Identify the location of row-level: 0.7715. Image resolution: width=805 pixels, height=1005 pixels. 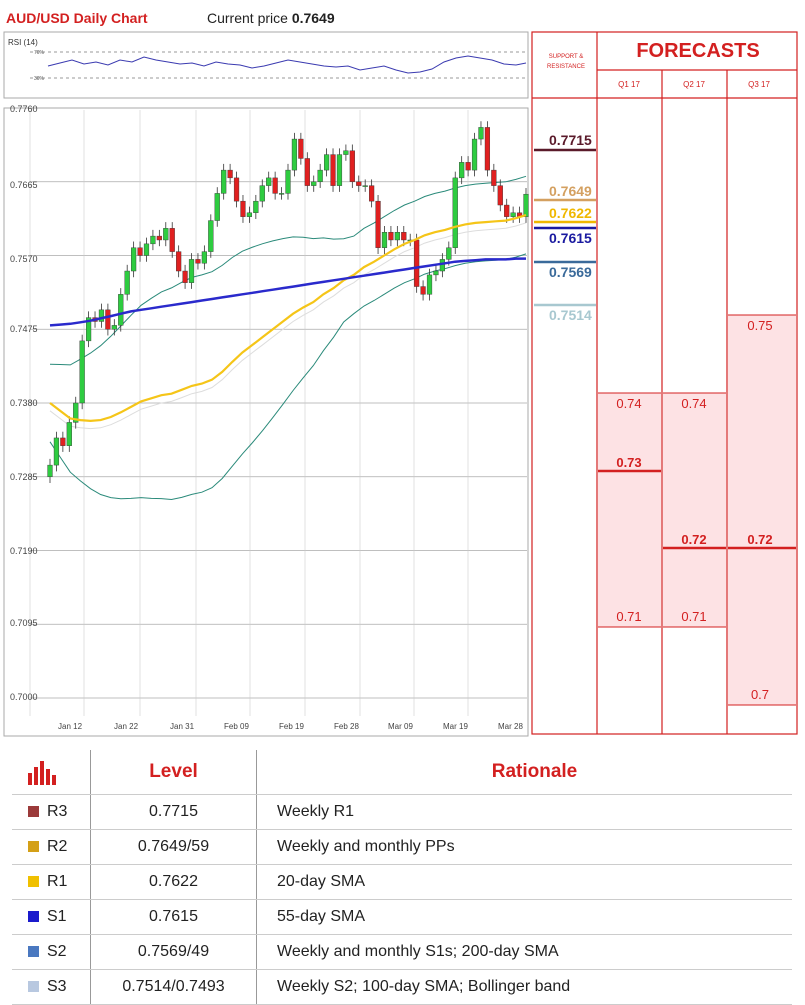
(173, 812).